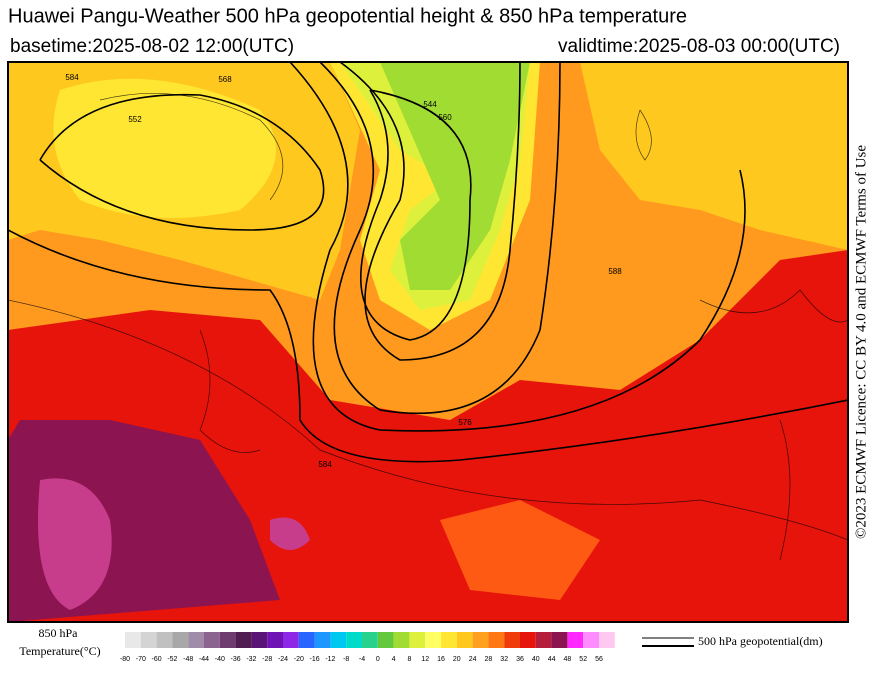 This screenshot has height=685, width=870. I want to click on colorbar-tick: -36, so click(236, 659).